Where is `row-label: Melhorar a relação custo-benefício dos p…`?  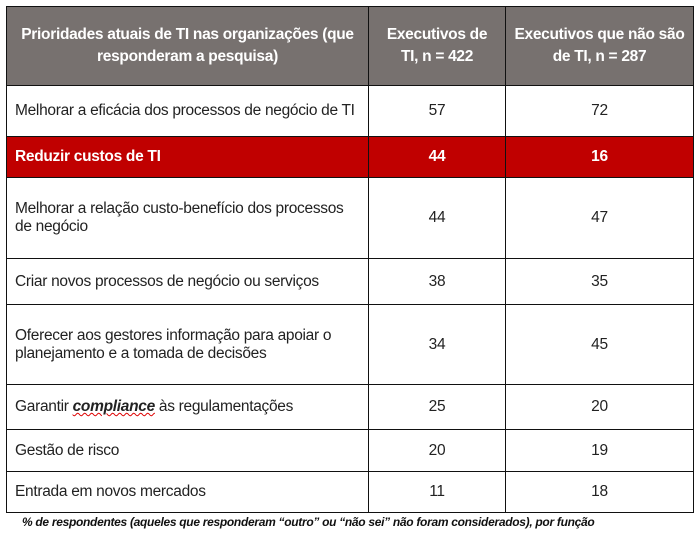 row-label: Melhorar a relação custo-benefício dos p… is located at coordinates (187, 218).